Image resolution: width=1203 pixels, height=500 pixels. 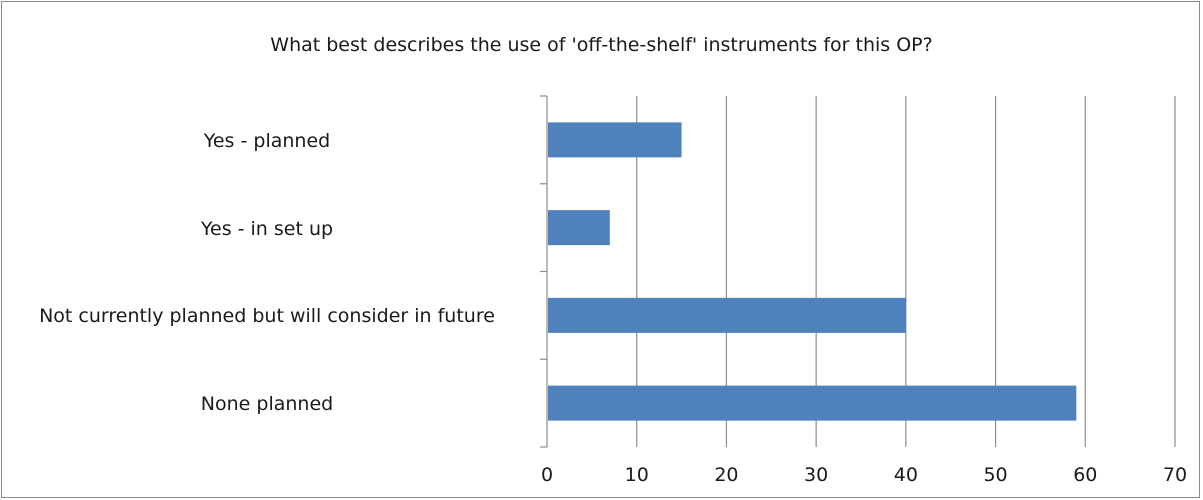 I want to click on x-tick-label: 50, so click(x=995, y=475).